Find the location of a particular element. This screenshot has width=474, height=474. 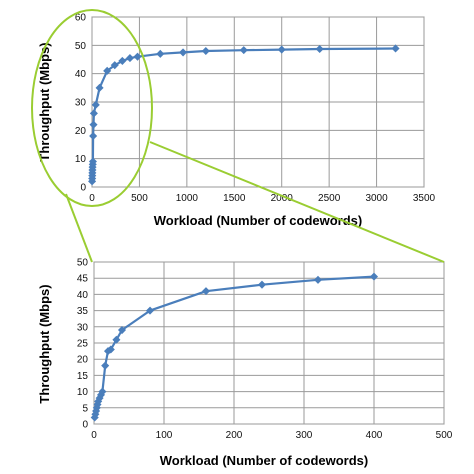

y-tick-label: 35 is located at coordinates (83, 311).